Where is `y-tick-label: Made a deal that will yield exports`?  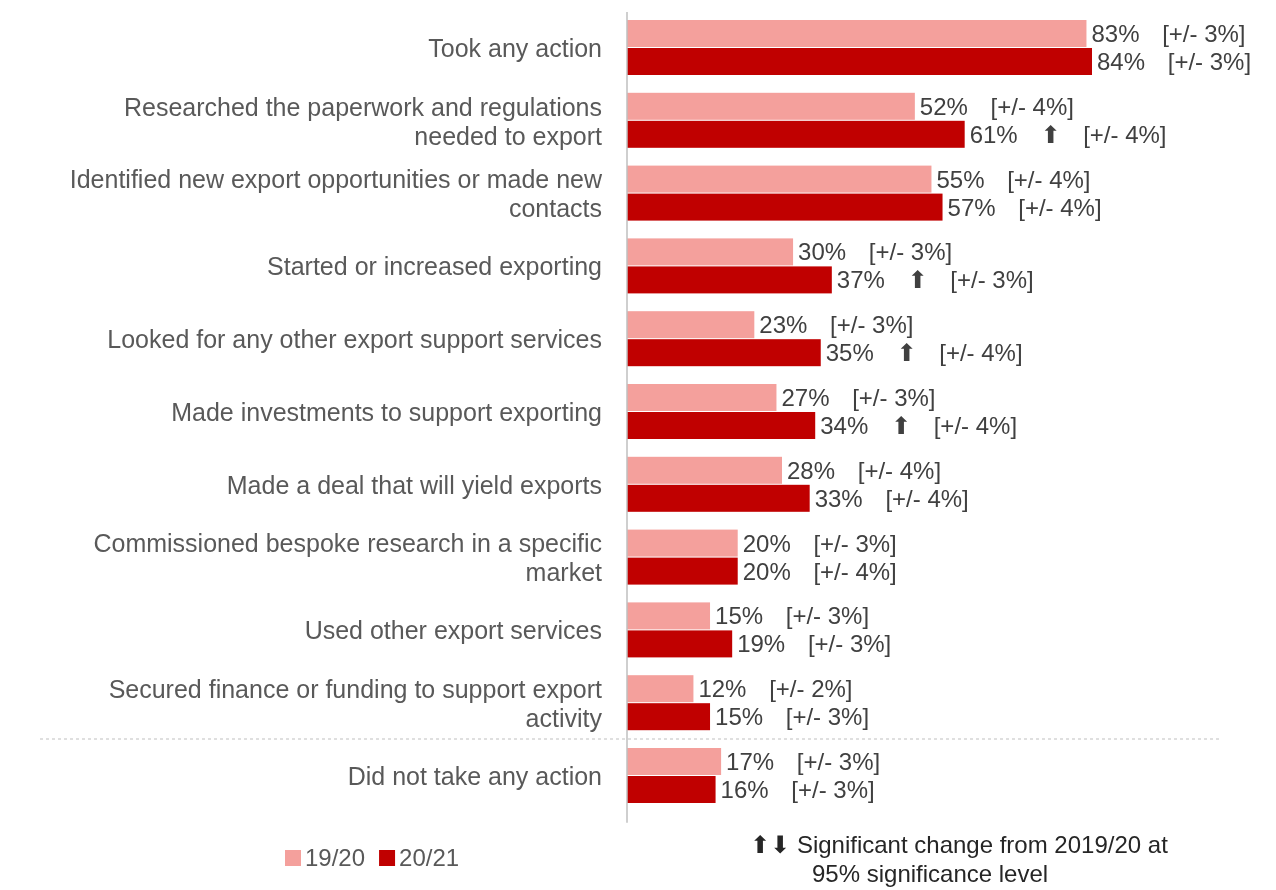 y-tick-label: Made a deal that will yield exports is located at coordinates (414, 484).